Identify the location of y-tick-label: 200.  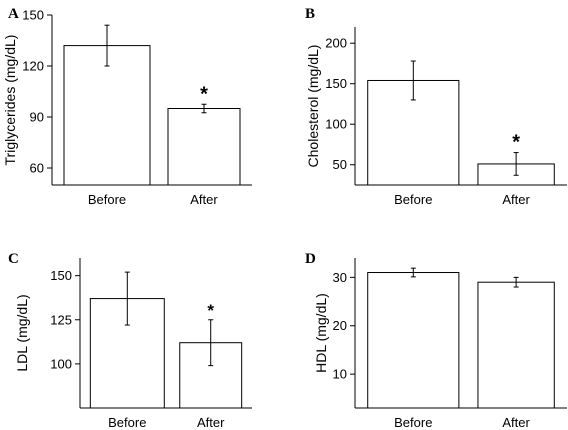
(336, 43).